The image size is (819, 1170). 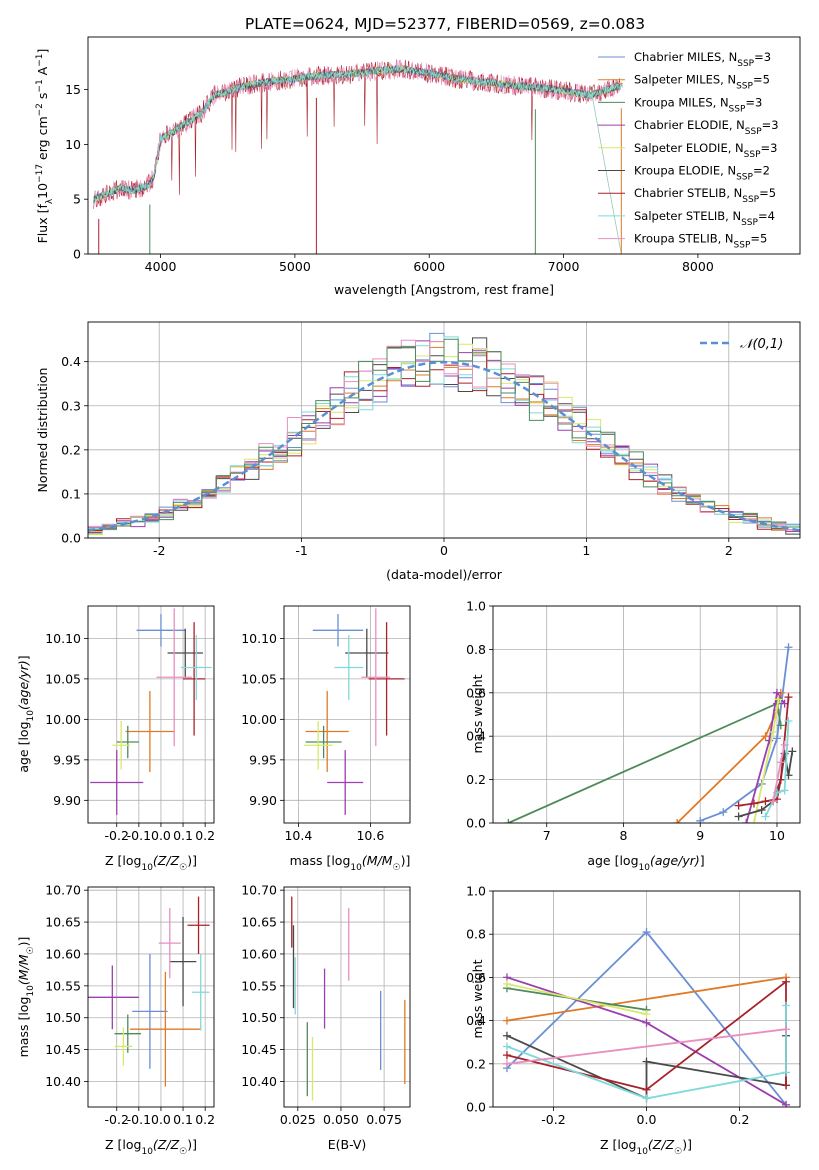 What do you see at coordinates (350, 863) in the screenshot?
I see `x-axis-label: mass [log10(M/M☉)]` at bounding box center [350, 863].